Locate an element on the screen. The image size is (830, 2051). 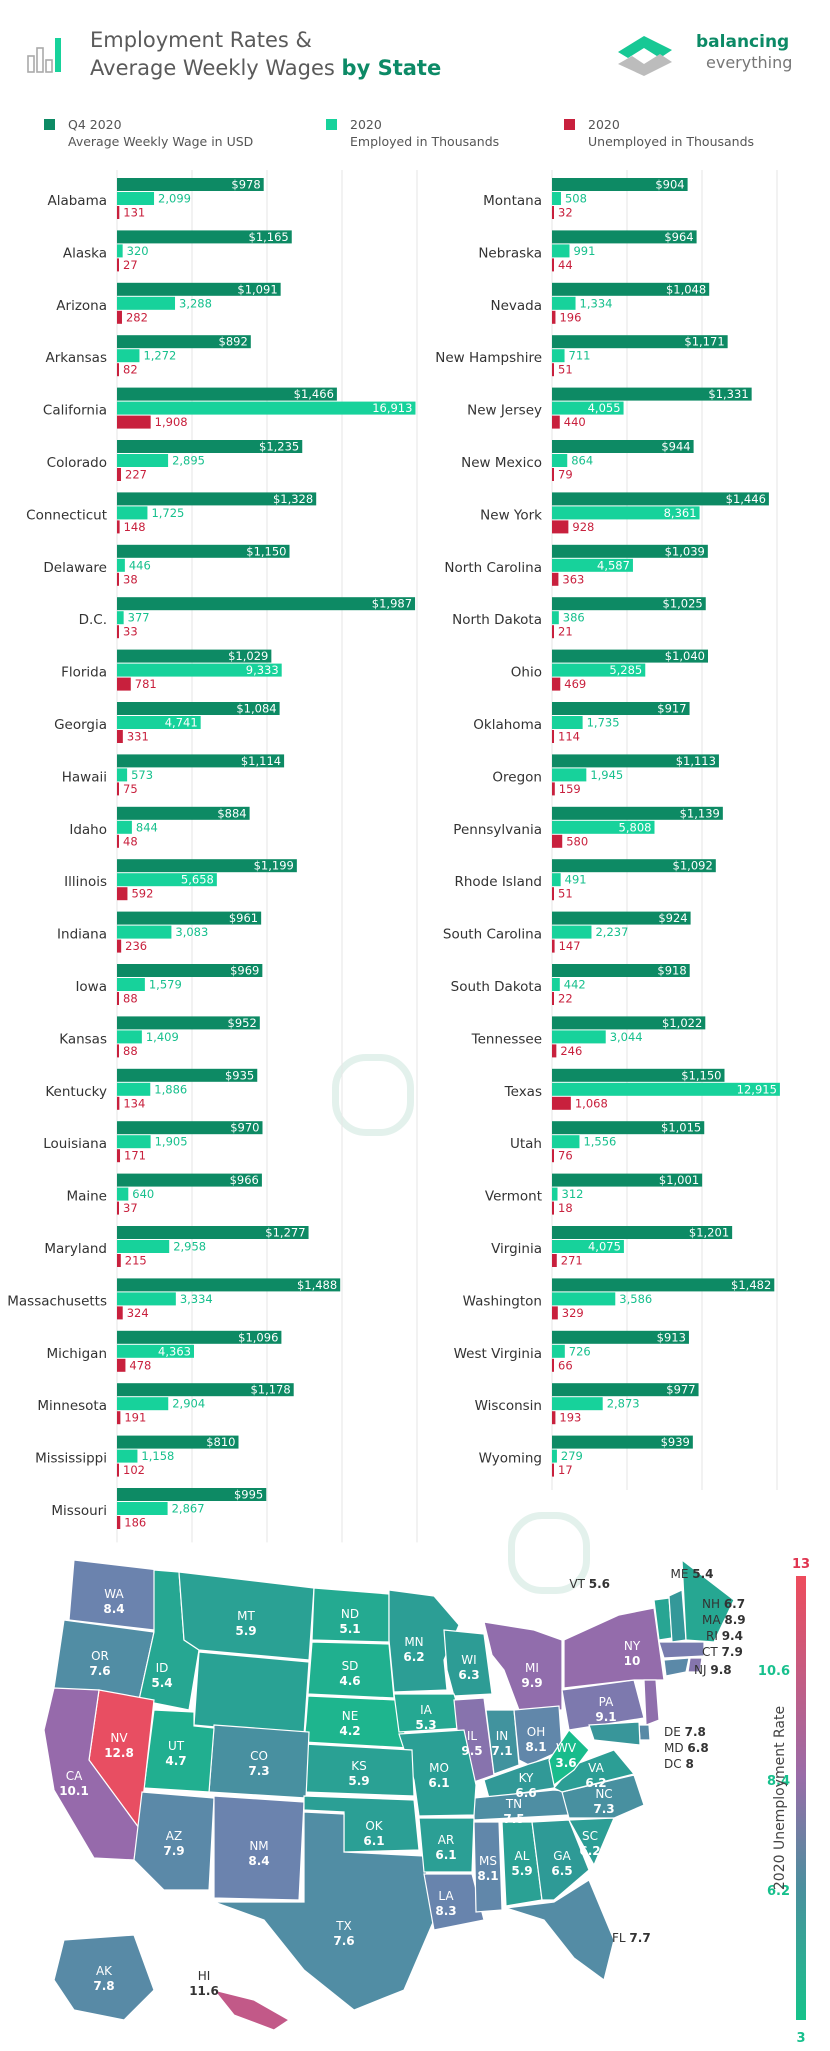
wage-label: $1,987 is located at coordinates (392, 604).